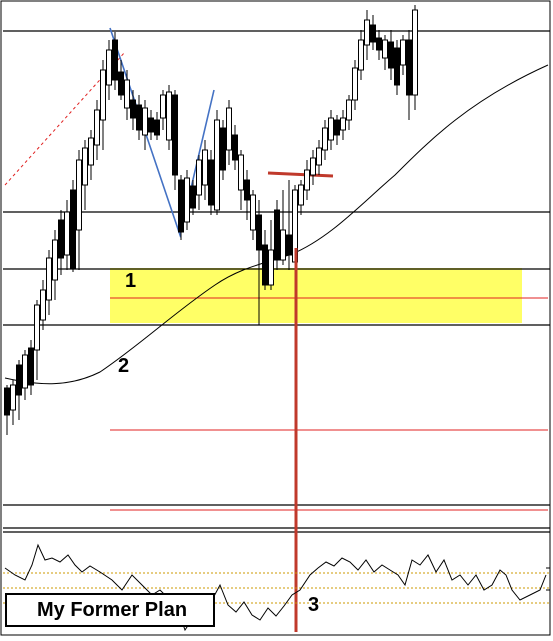  I want to click on blue-zigzag, so click(162, 132).